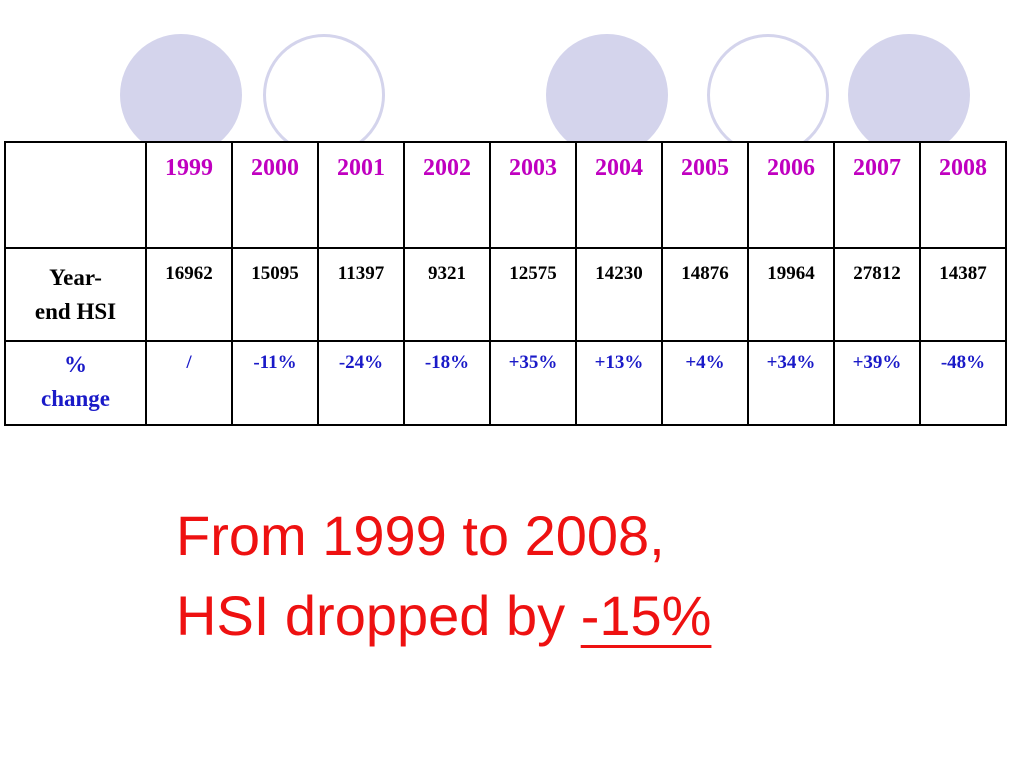 This screenshot has width=1024, height=768. Describe the element at coordinates (705, 195) in the screenshot. I see `year-cell: 2005` at that location.